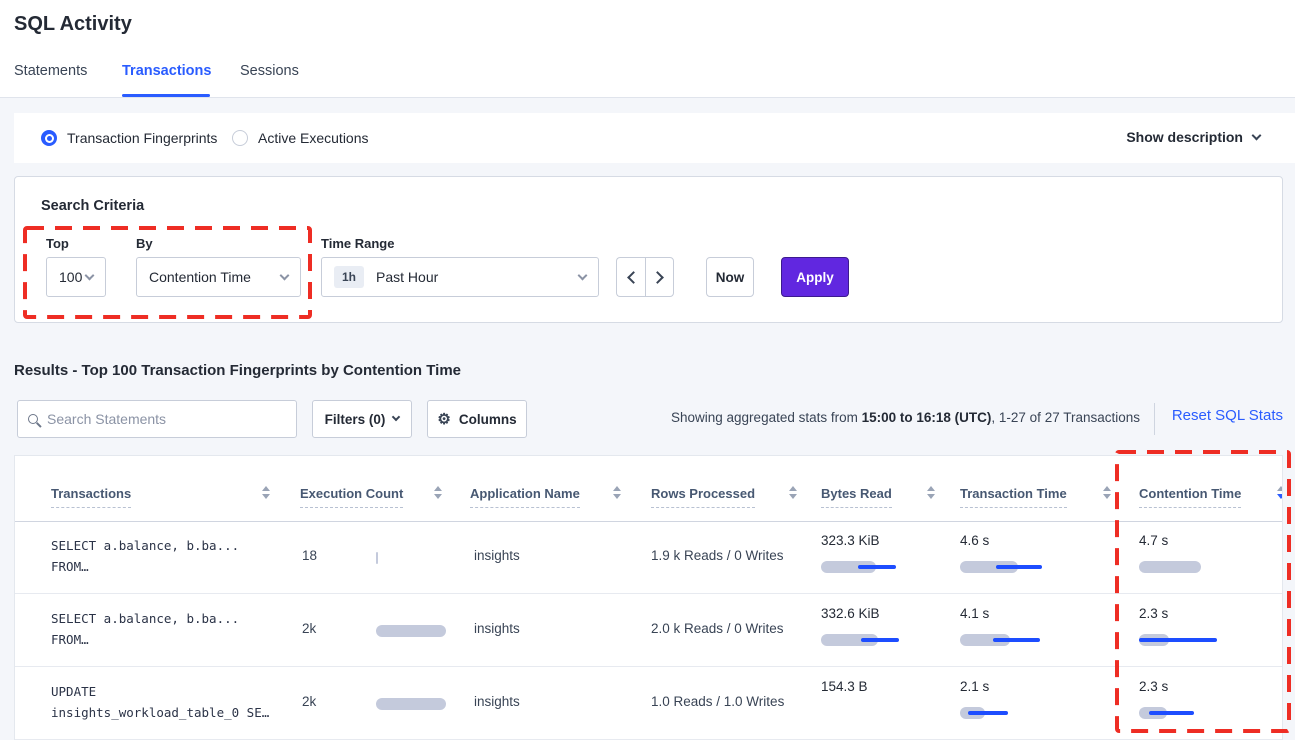 The image size is (1295, 740). Describe the element at coordinates (717, 555) in the screenshot. I see `rows-processed-value: 1.9 k Reads / 0 Writes` at that location.